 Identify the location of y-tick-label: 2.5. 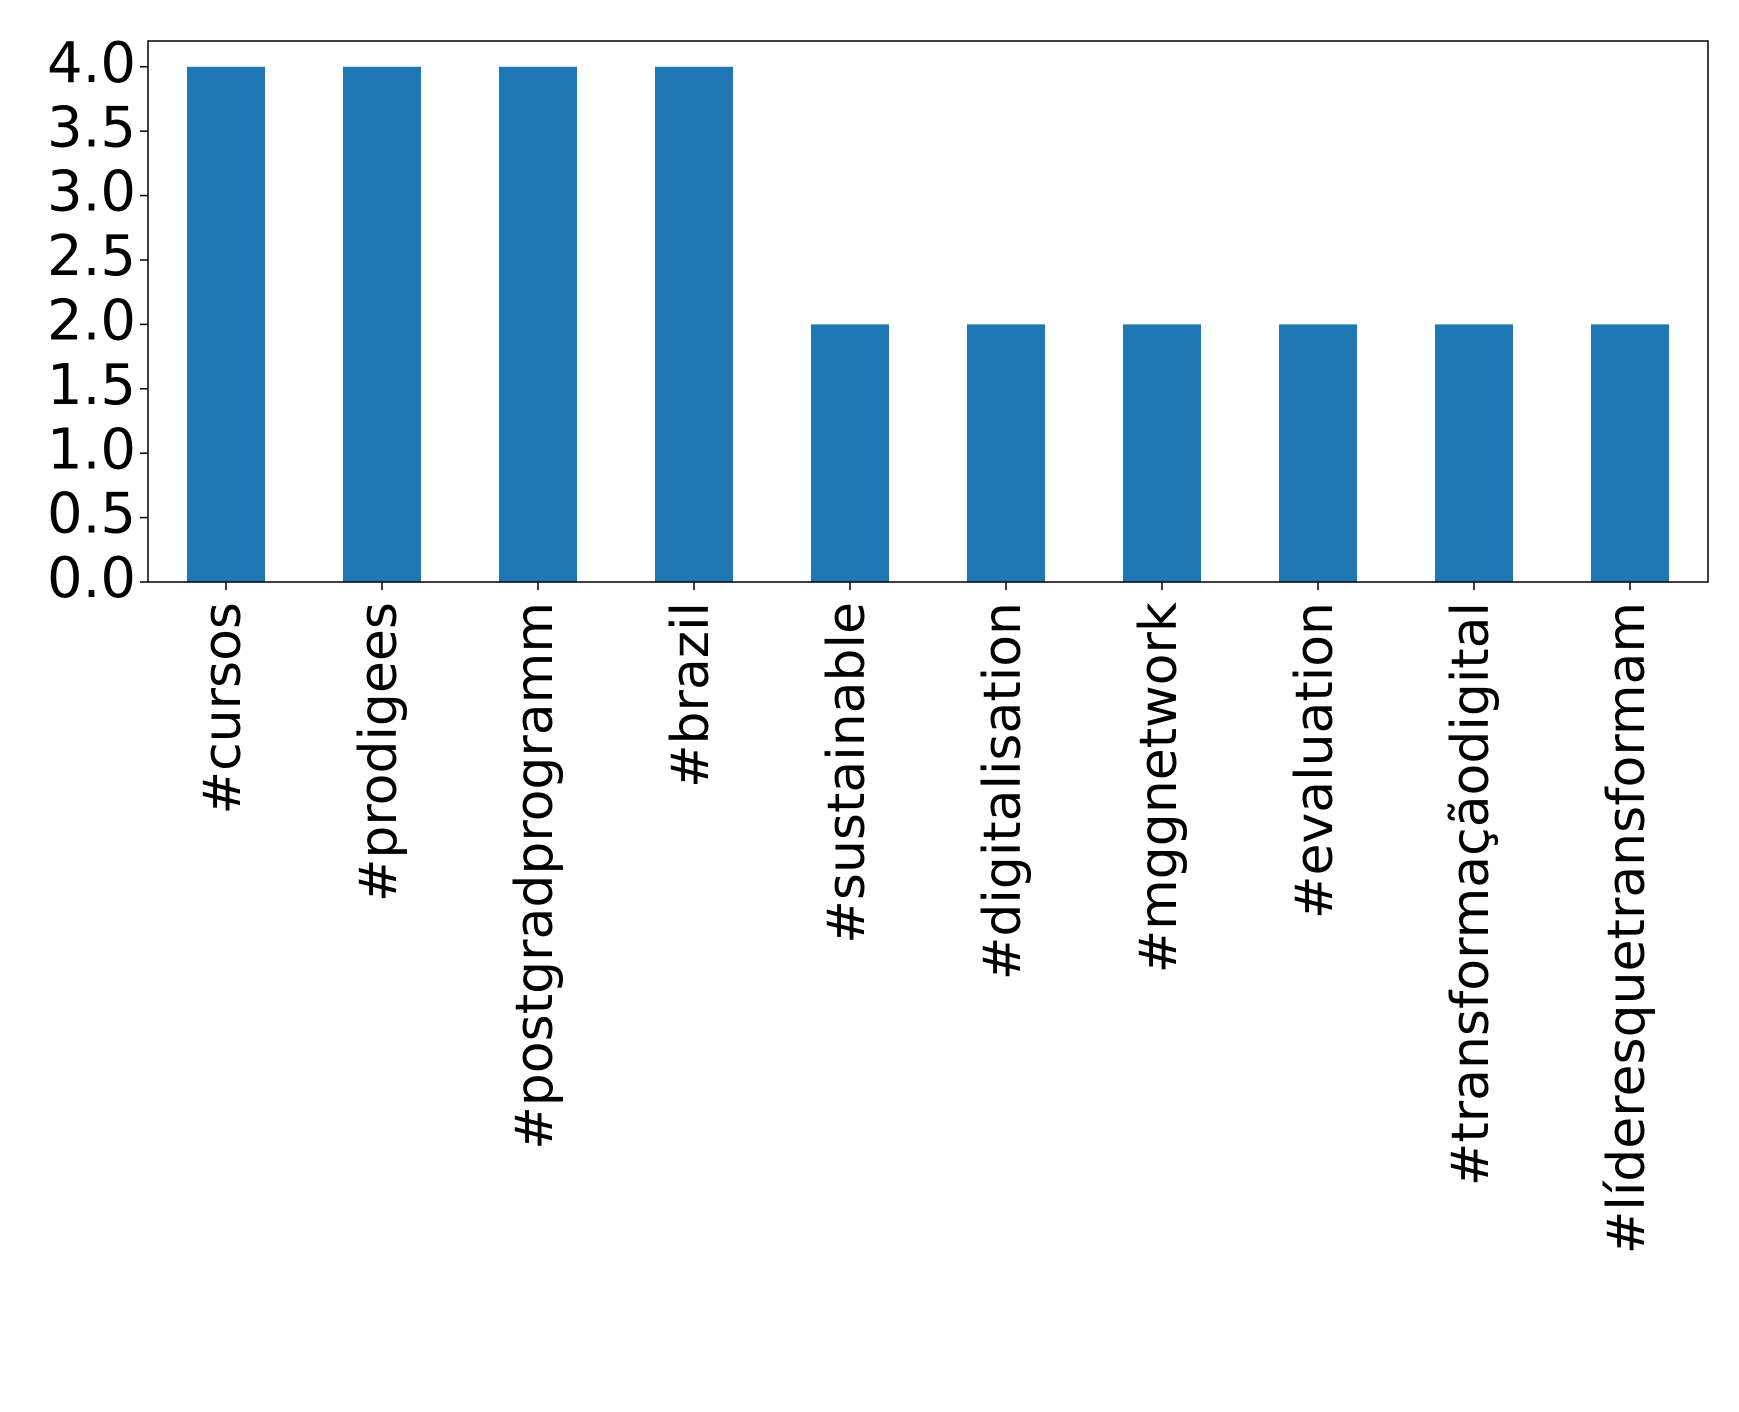
(91, 256).